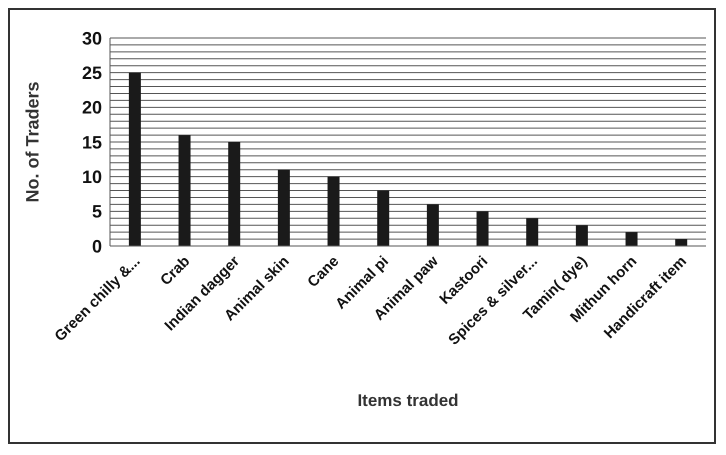 Image resolution: width=726 pixels, height=455 pixels. What do you see at coordinates (32, 142) in the screenshot?
I see `y-axis-title: No. of Traders` at bounding box center [32, 142].